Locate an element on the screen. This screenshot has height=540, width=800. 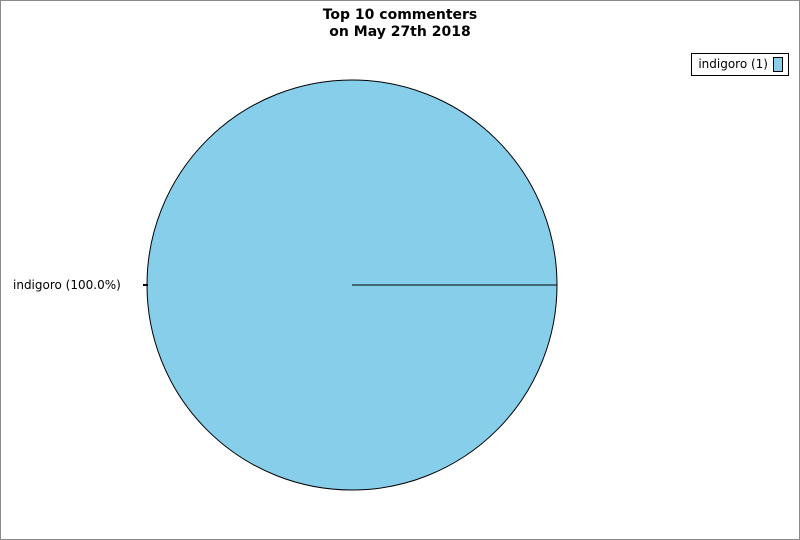
legend: indigoro (1) is located at coordinates (740, 64).